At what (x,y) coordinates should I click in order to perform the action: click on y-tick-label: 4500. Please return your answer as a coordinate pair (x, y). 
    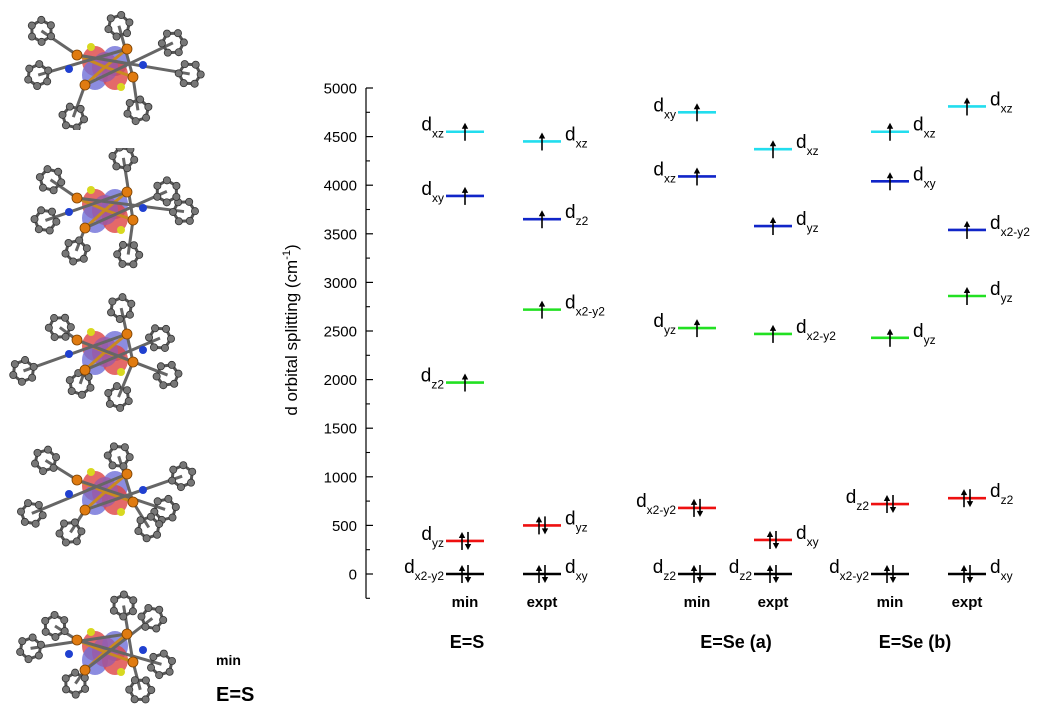
    Looking at the image, I should click on (340, 137).